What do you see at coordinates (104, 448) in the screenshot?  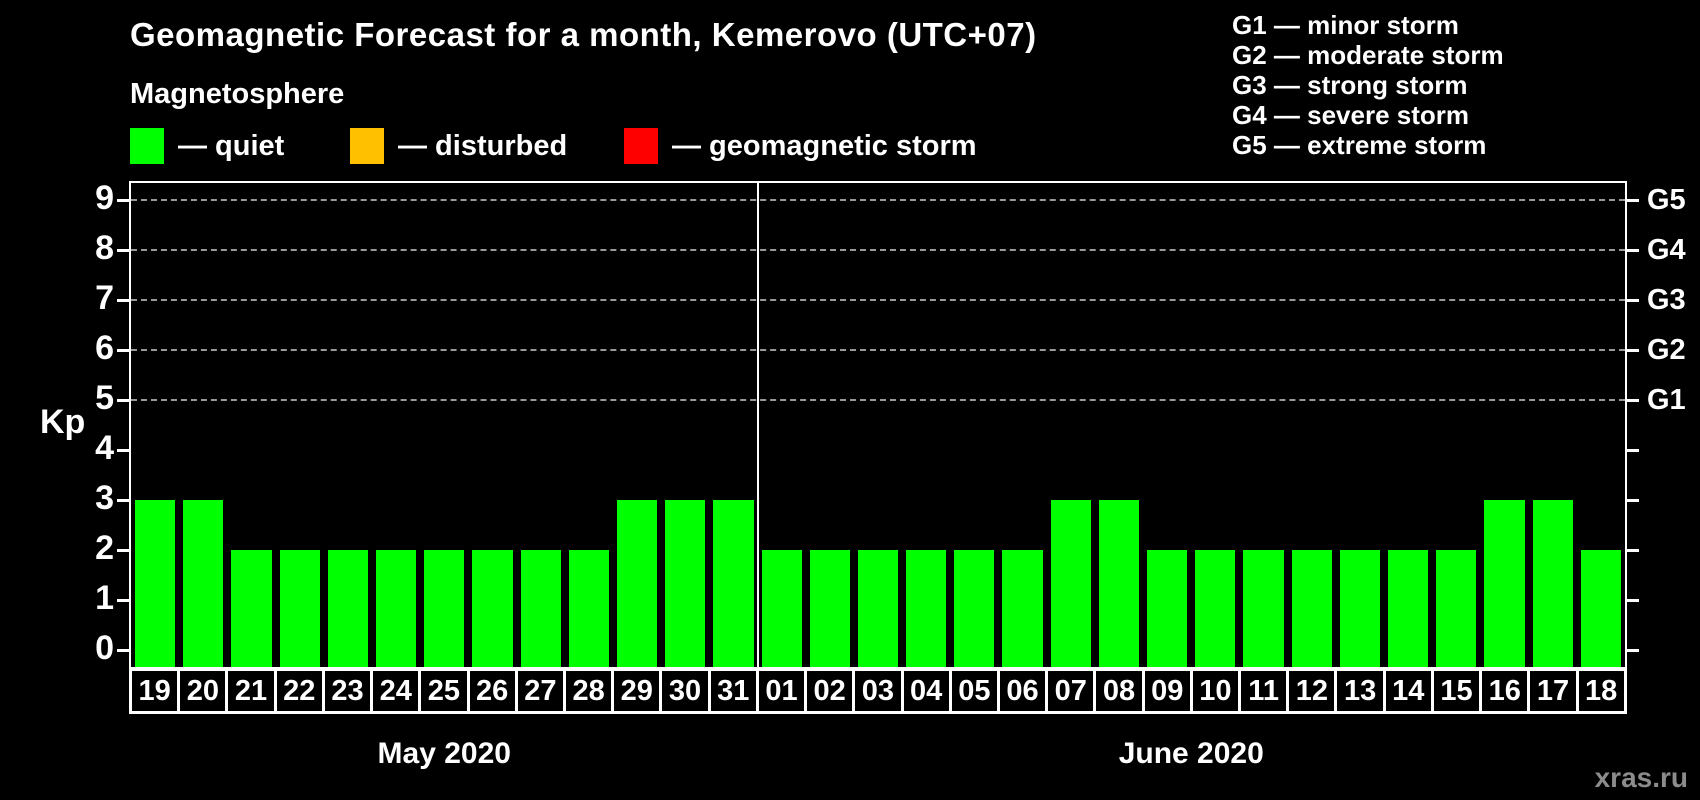 I see `y-tick-label: 4` at bounding box center [104, 448].